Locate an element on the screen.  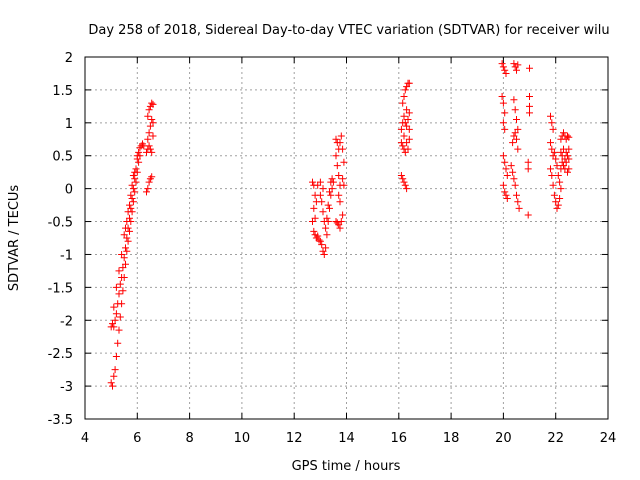
y-tick-label: -2.5 is located at coordinates (60, 354).